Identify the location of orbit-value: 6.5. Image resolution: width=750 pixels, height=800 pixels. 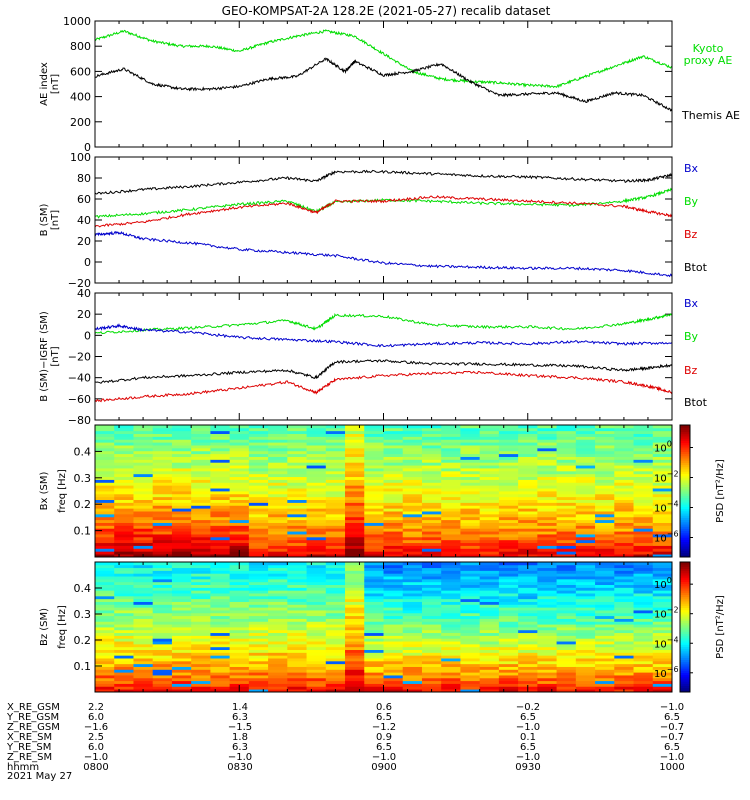
(672, 717).